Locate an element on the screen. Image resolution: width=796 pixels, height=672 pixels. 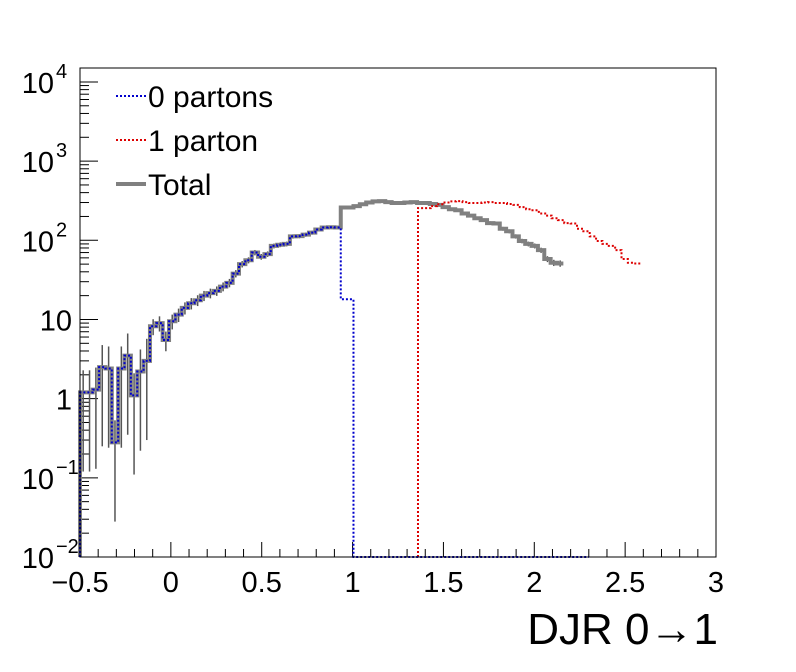
legend-label: 0 partons is located at coordinates (210, 97).